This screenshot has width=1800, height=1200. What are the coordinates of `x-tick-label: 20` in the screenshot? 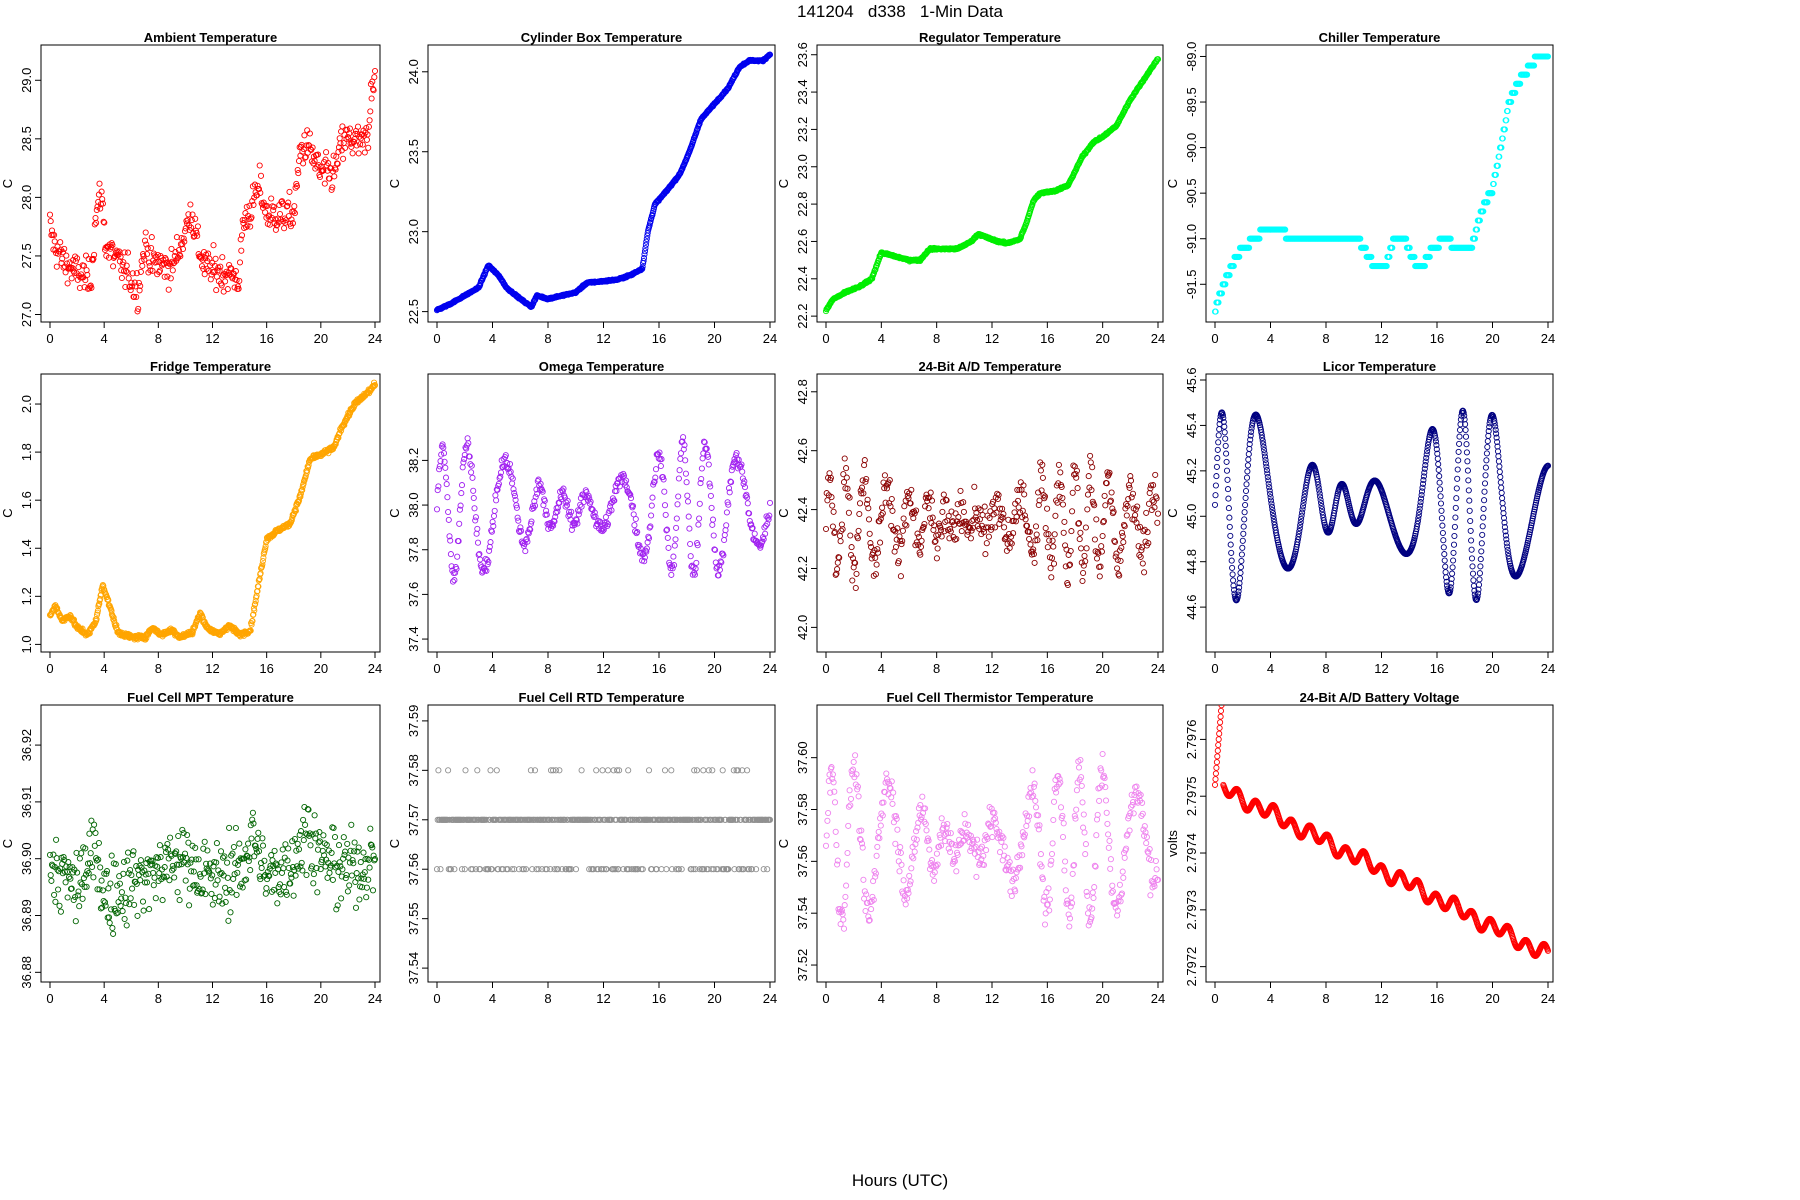 It's located at (1492, 338).